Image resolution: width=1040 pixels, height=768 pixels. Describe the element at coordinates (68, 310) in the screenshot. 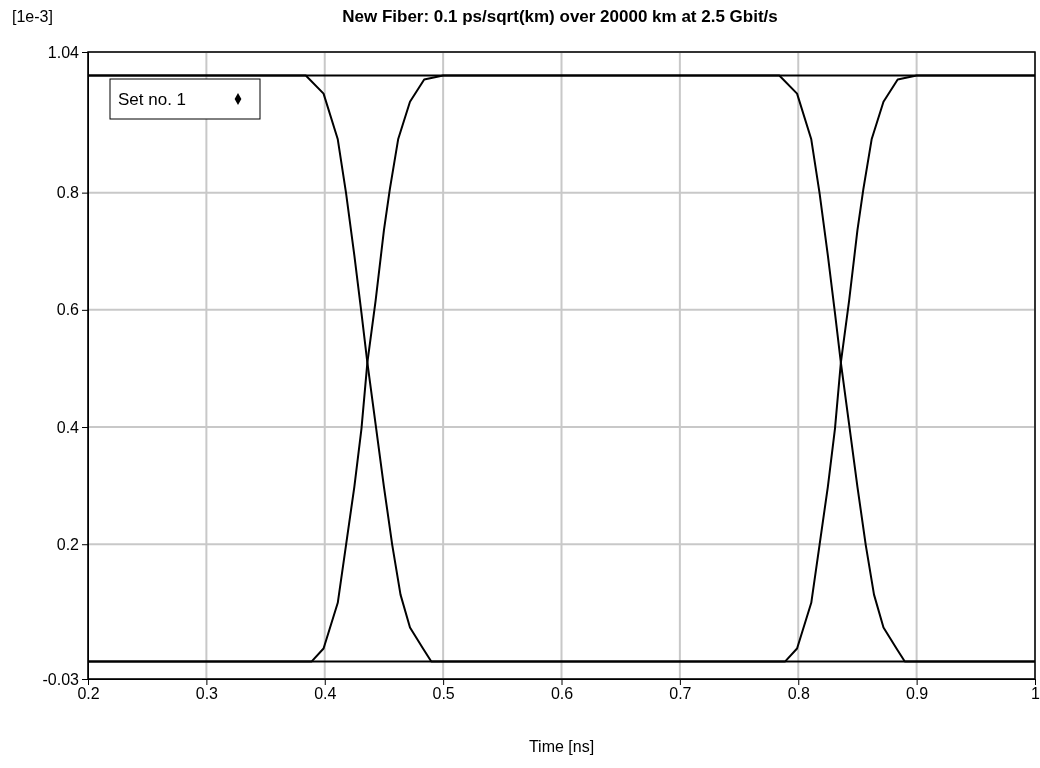

I see `y-tick-label: 0.6` at that location.